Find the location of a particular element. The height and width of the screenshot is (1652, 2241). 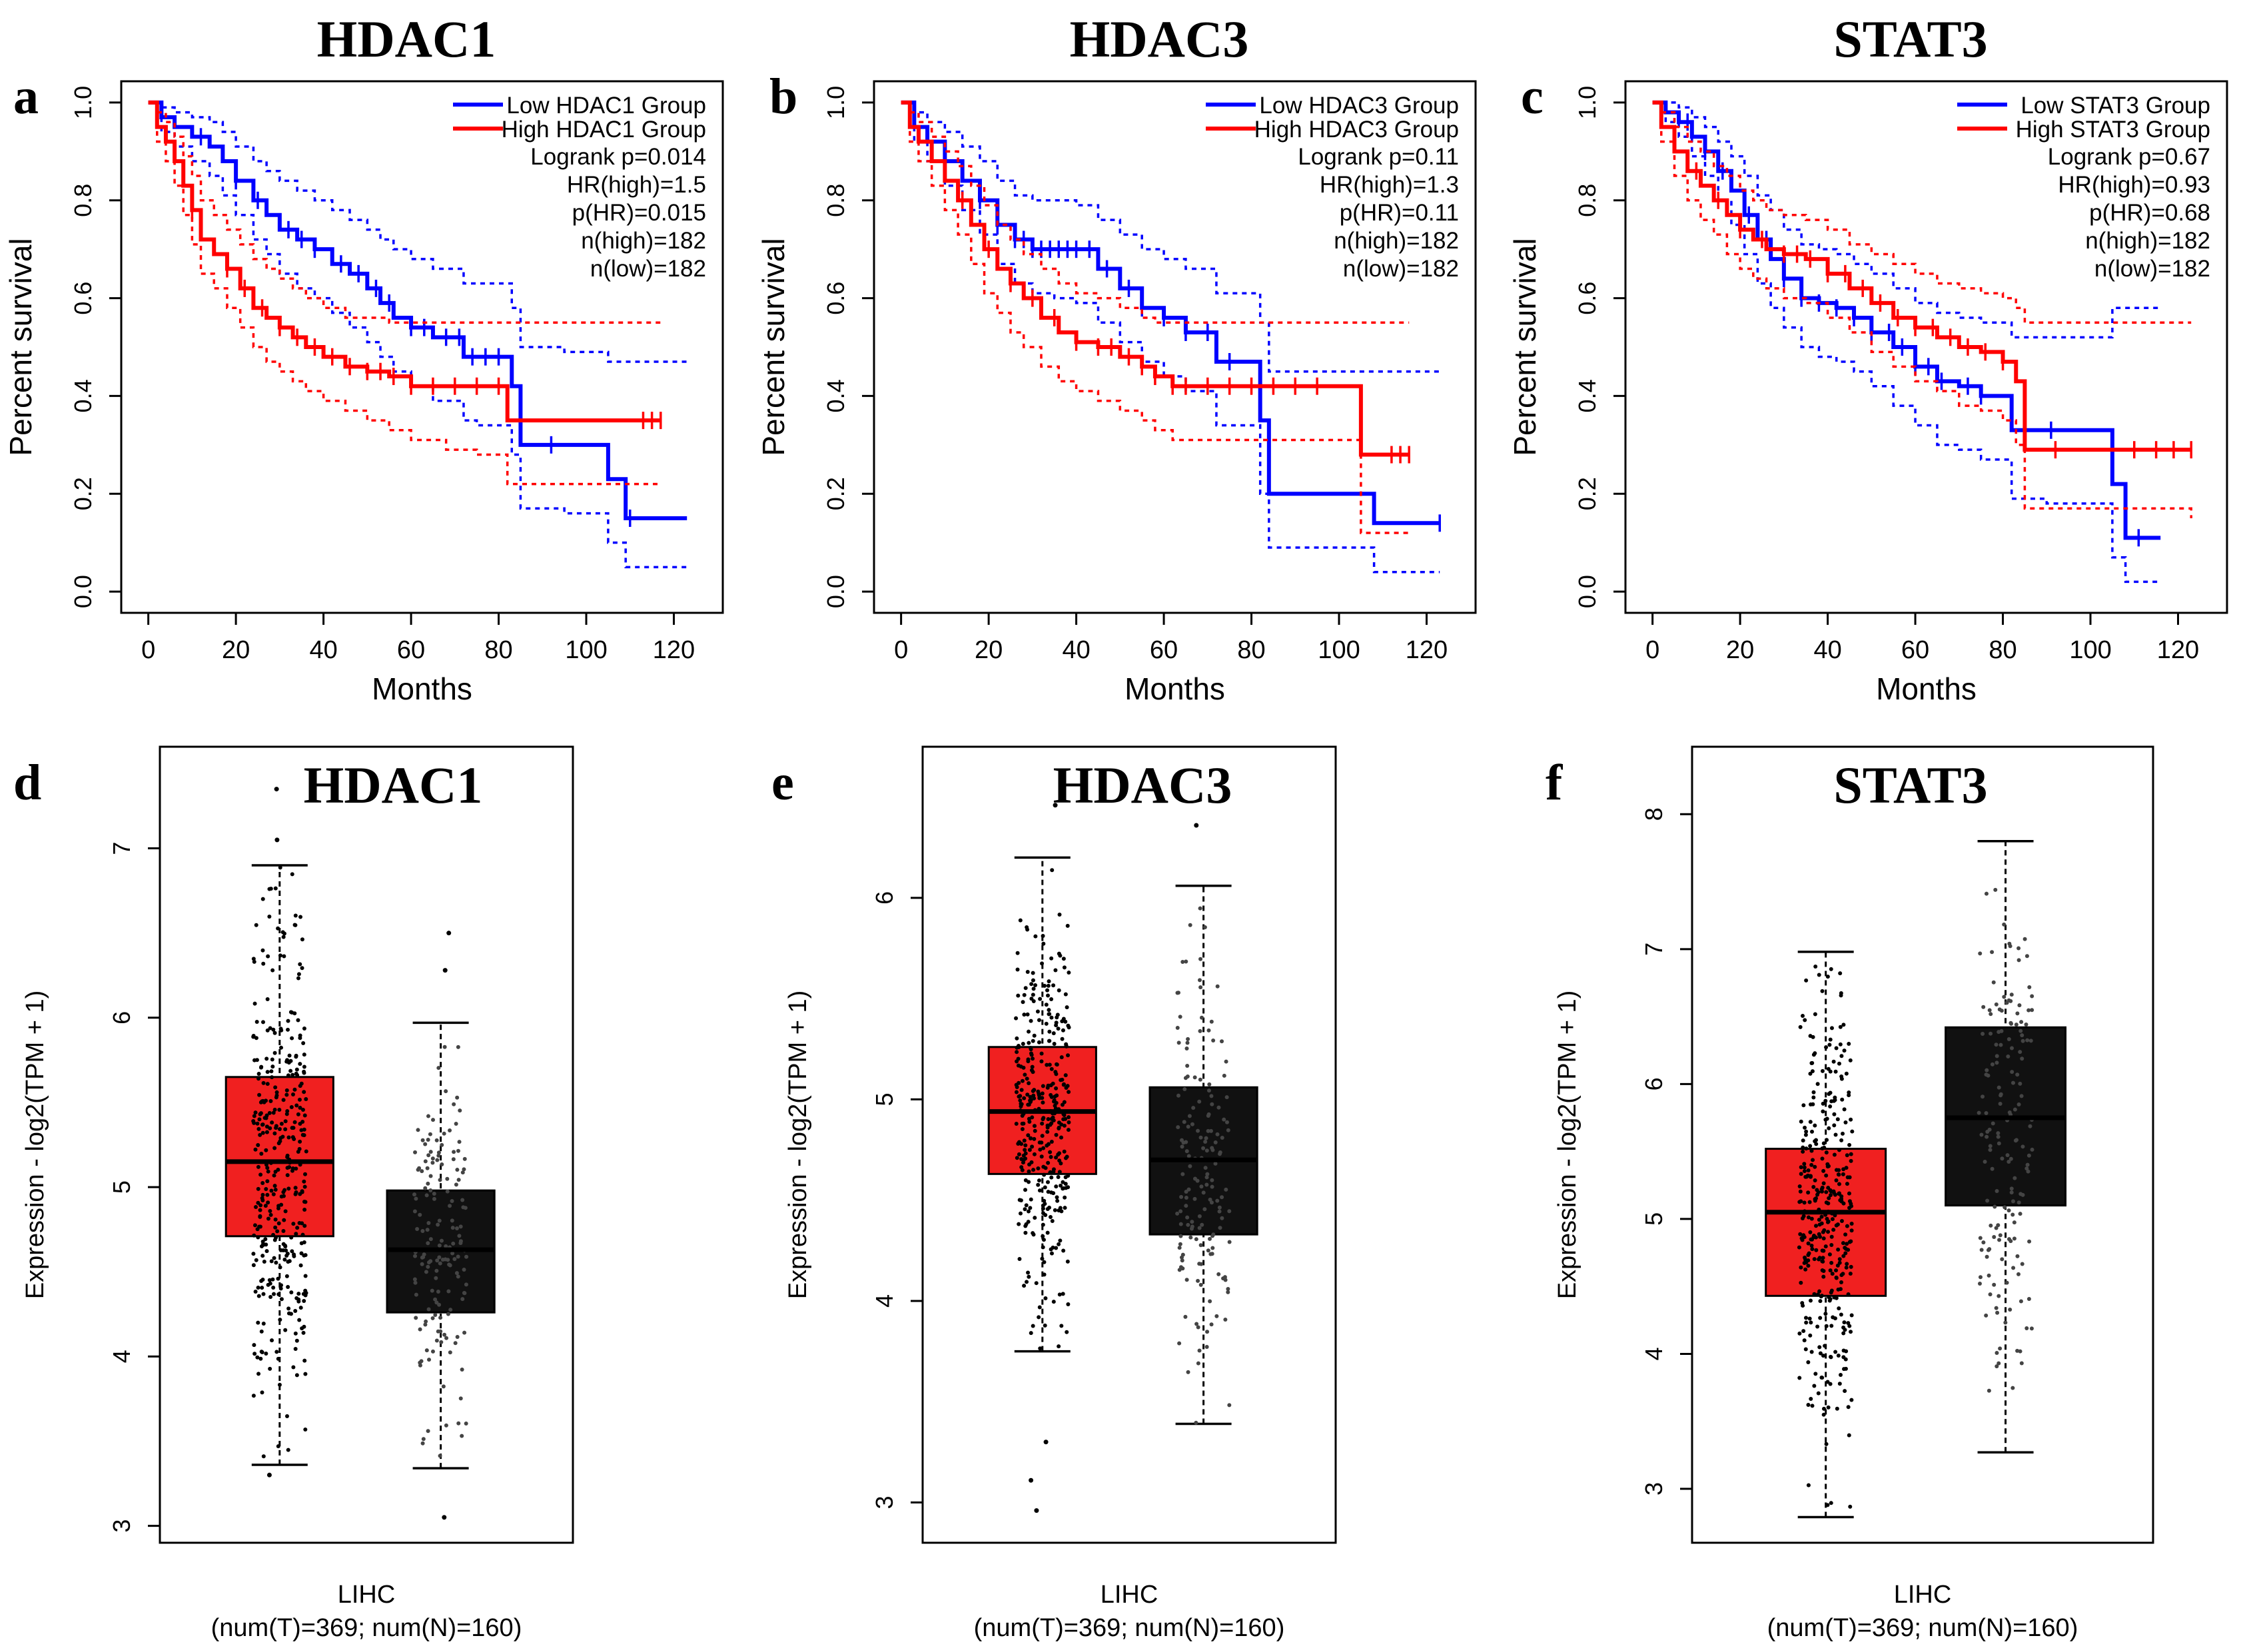

series-high is located at coordinates (405, 293).